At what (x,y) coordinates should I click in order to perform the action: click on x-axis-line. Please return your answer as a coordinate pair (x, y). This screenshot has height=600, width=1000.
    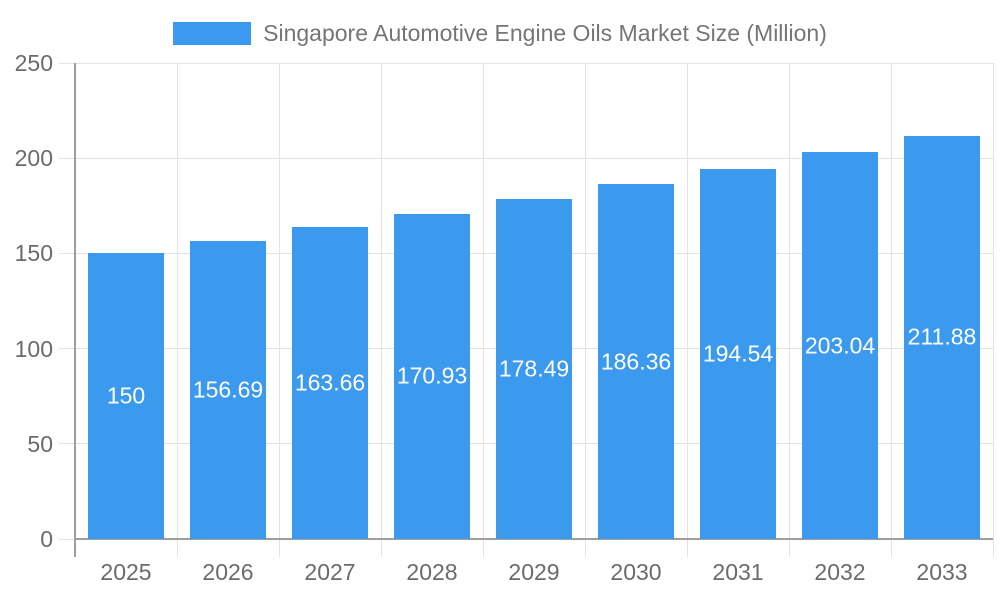
    Looking at the image, I should click on (534, 539).